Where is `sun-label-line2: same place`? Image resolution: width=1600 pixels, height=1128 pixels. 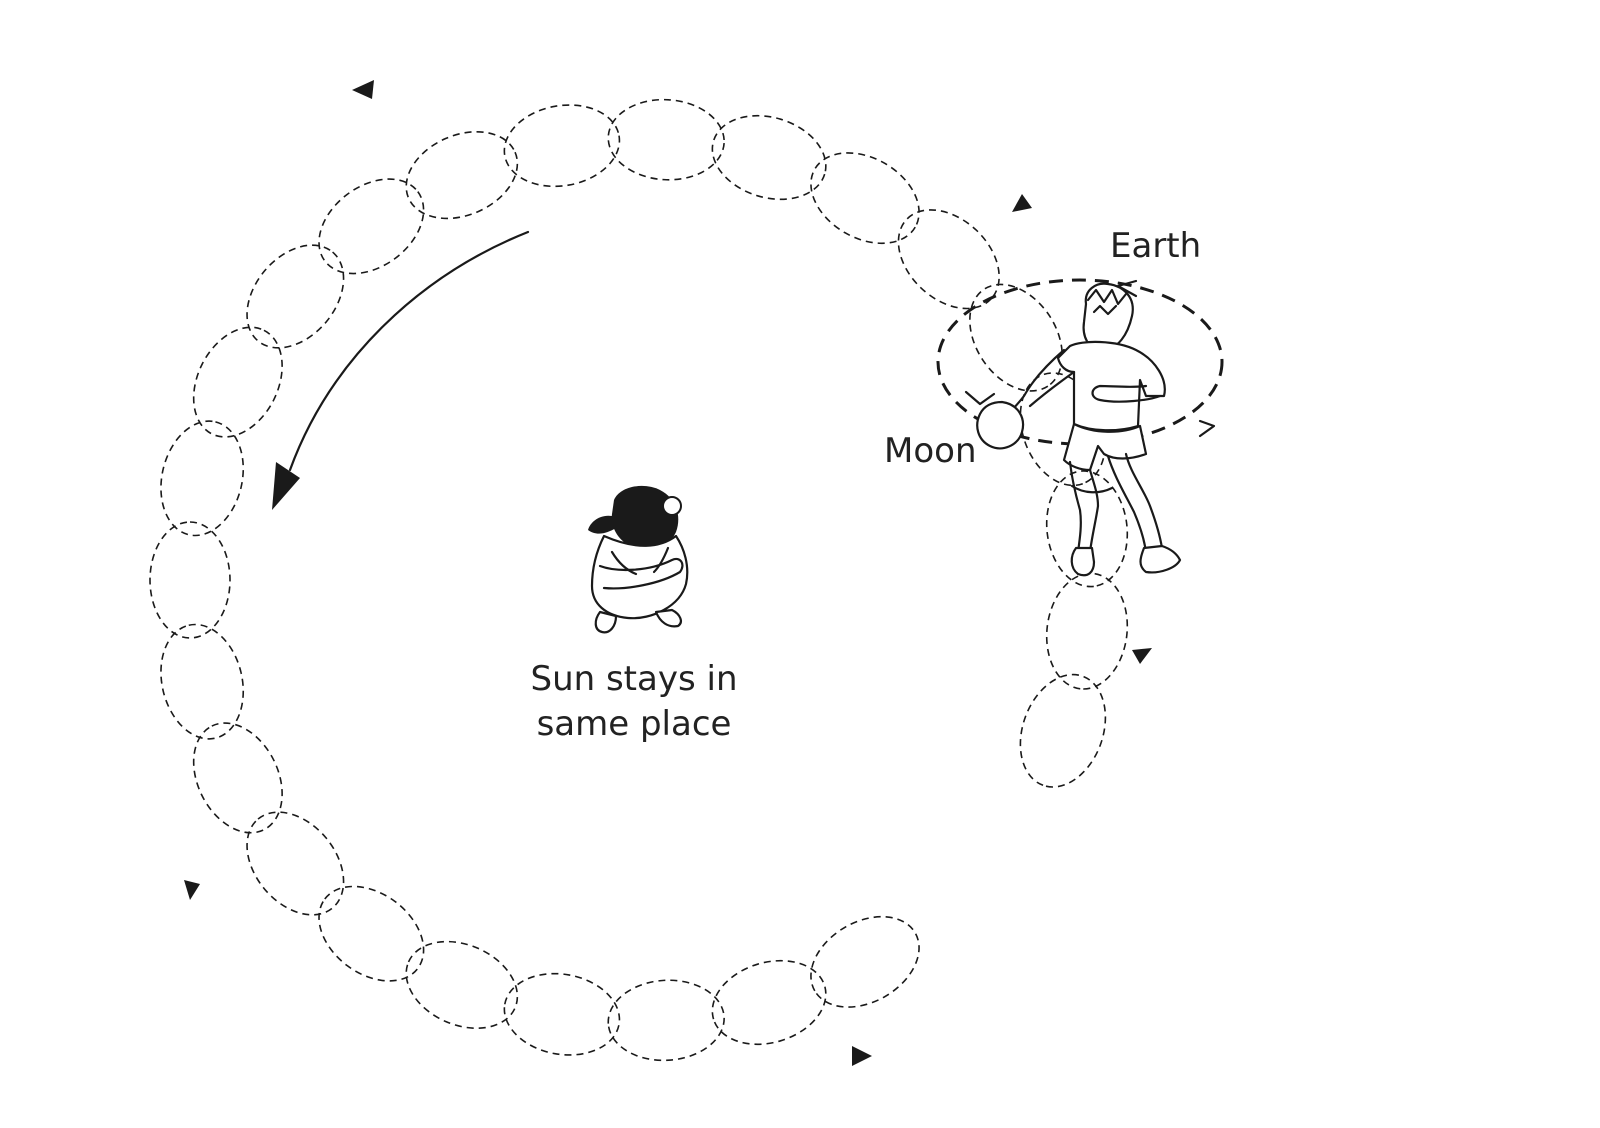 sun-label-line2: same place is located at coordinates (634, 724).